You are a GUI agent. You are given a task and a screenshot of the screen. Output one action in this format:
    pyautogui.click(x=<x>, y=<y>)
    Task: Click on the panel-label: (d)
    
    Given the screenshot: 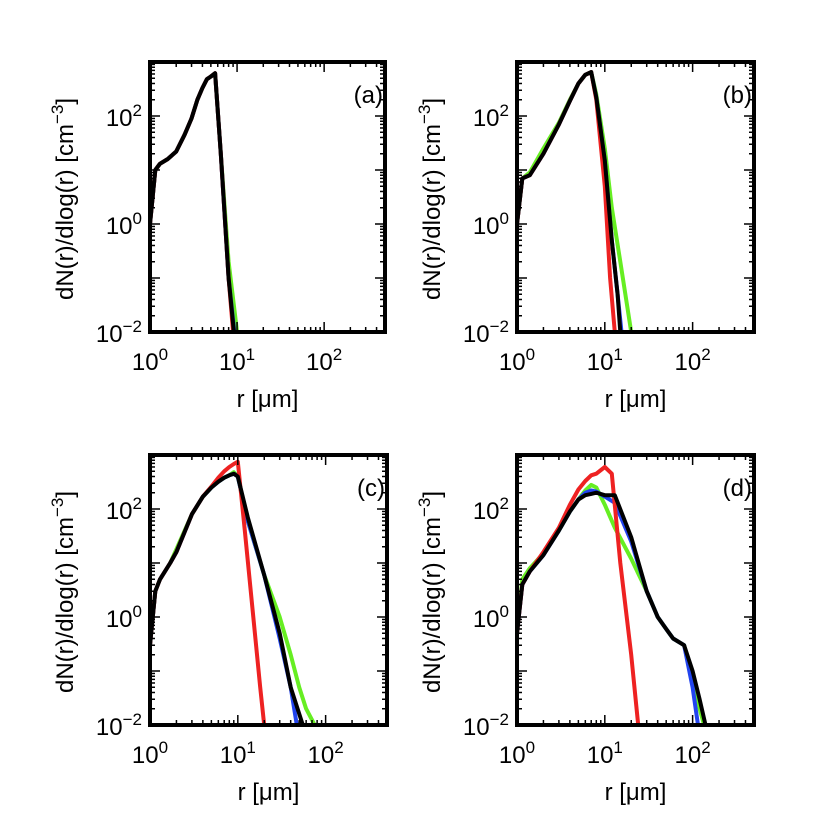 What is the action you would take?
    pyautogui.click(x=737, y=488)
    